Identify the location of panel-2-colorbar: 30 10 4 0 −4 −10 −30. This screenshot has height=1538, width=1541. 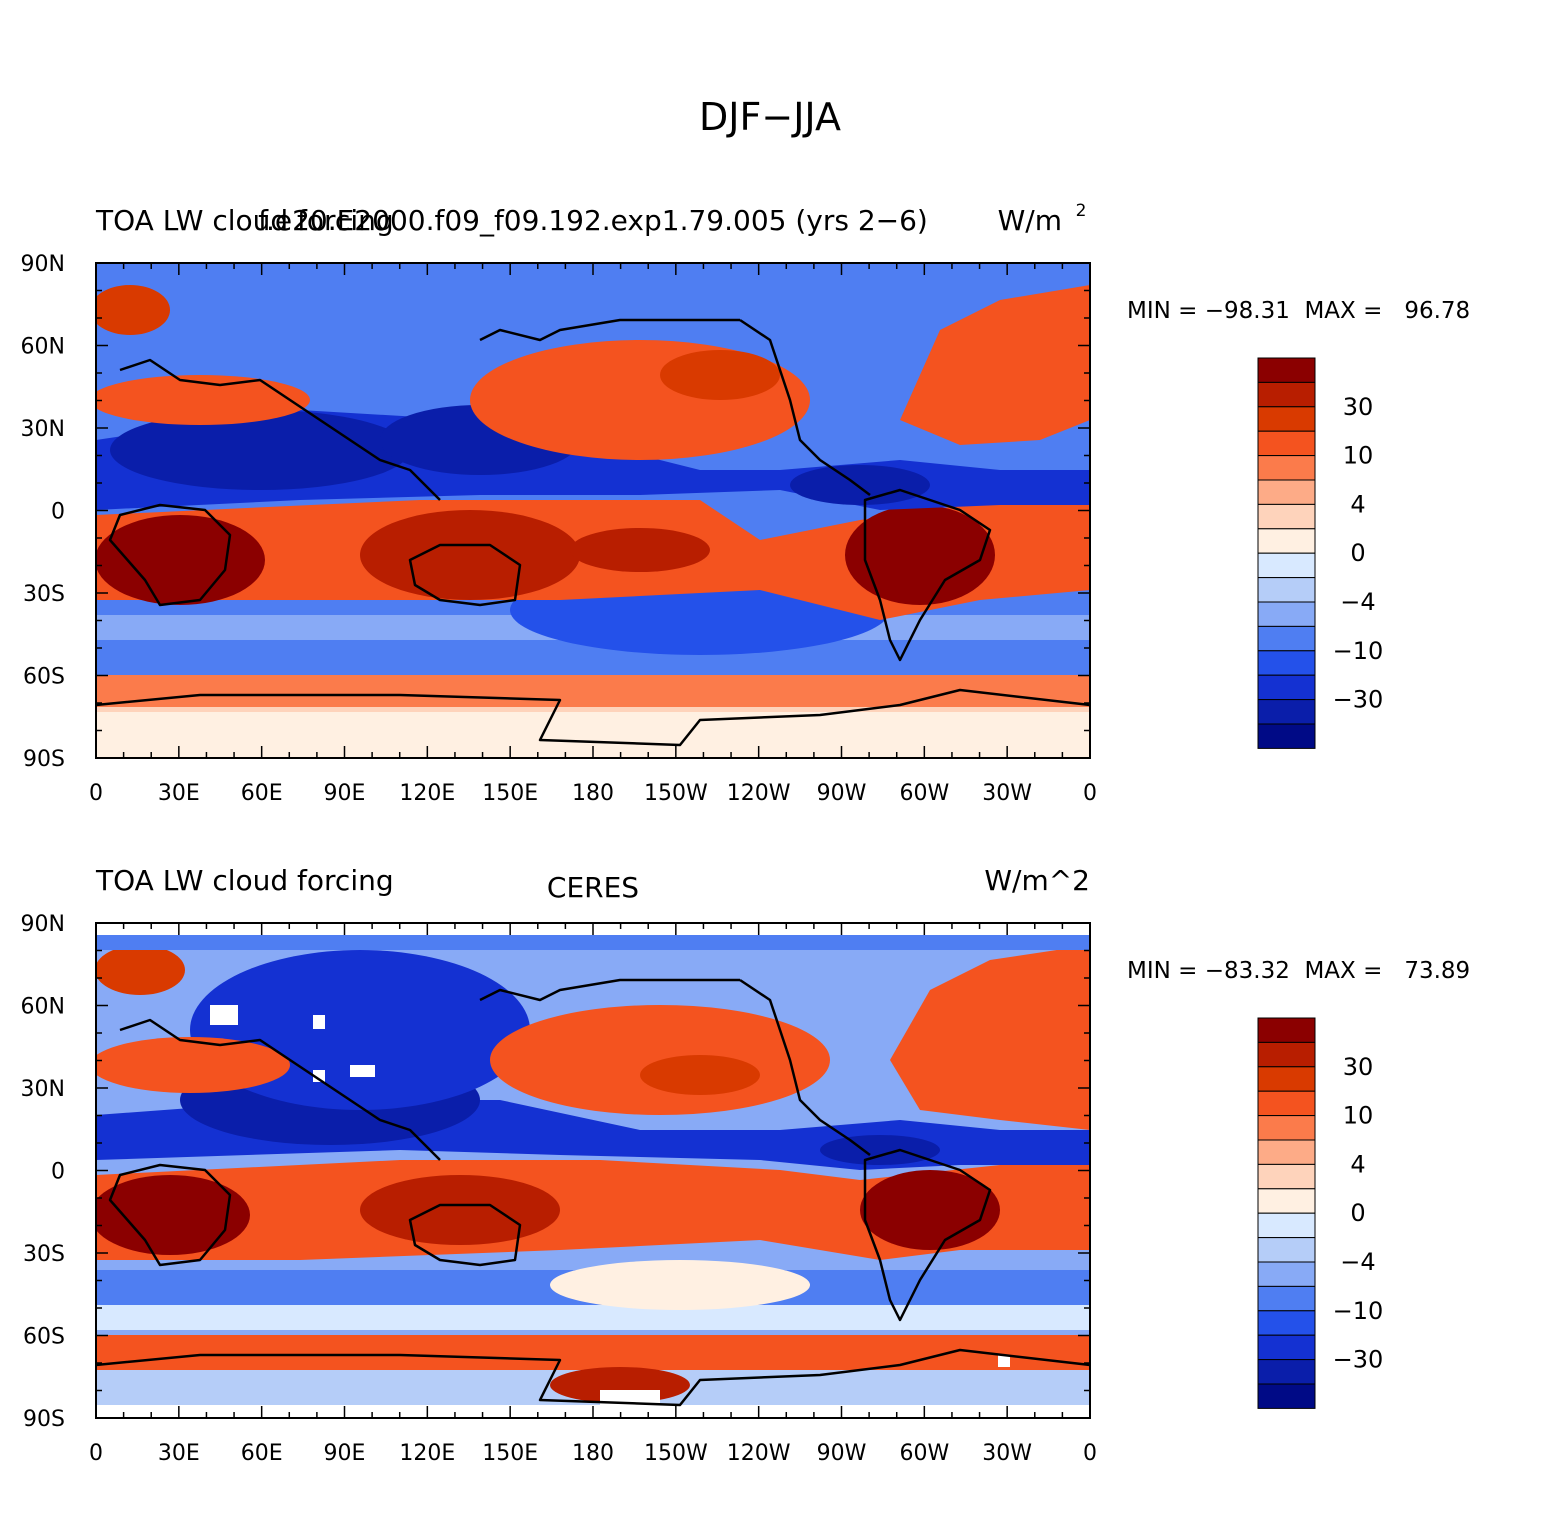
(1320, 1213).